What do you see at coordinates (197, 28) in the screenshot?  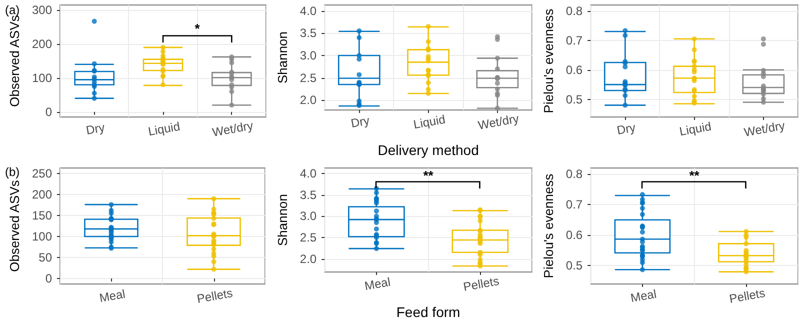 I see `annotation: *` at bounding box center [197, 28].